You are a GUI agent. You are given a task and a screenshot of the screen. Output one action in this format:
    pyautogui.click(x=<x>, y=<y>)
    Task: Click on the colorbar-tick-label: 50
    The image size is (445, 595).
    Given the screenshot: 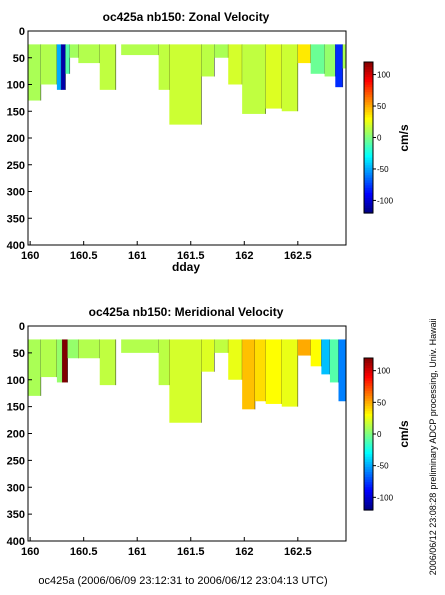 What is the action you would take?
    pyautogui.click(x=381, y=402)
    